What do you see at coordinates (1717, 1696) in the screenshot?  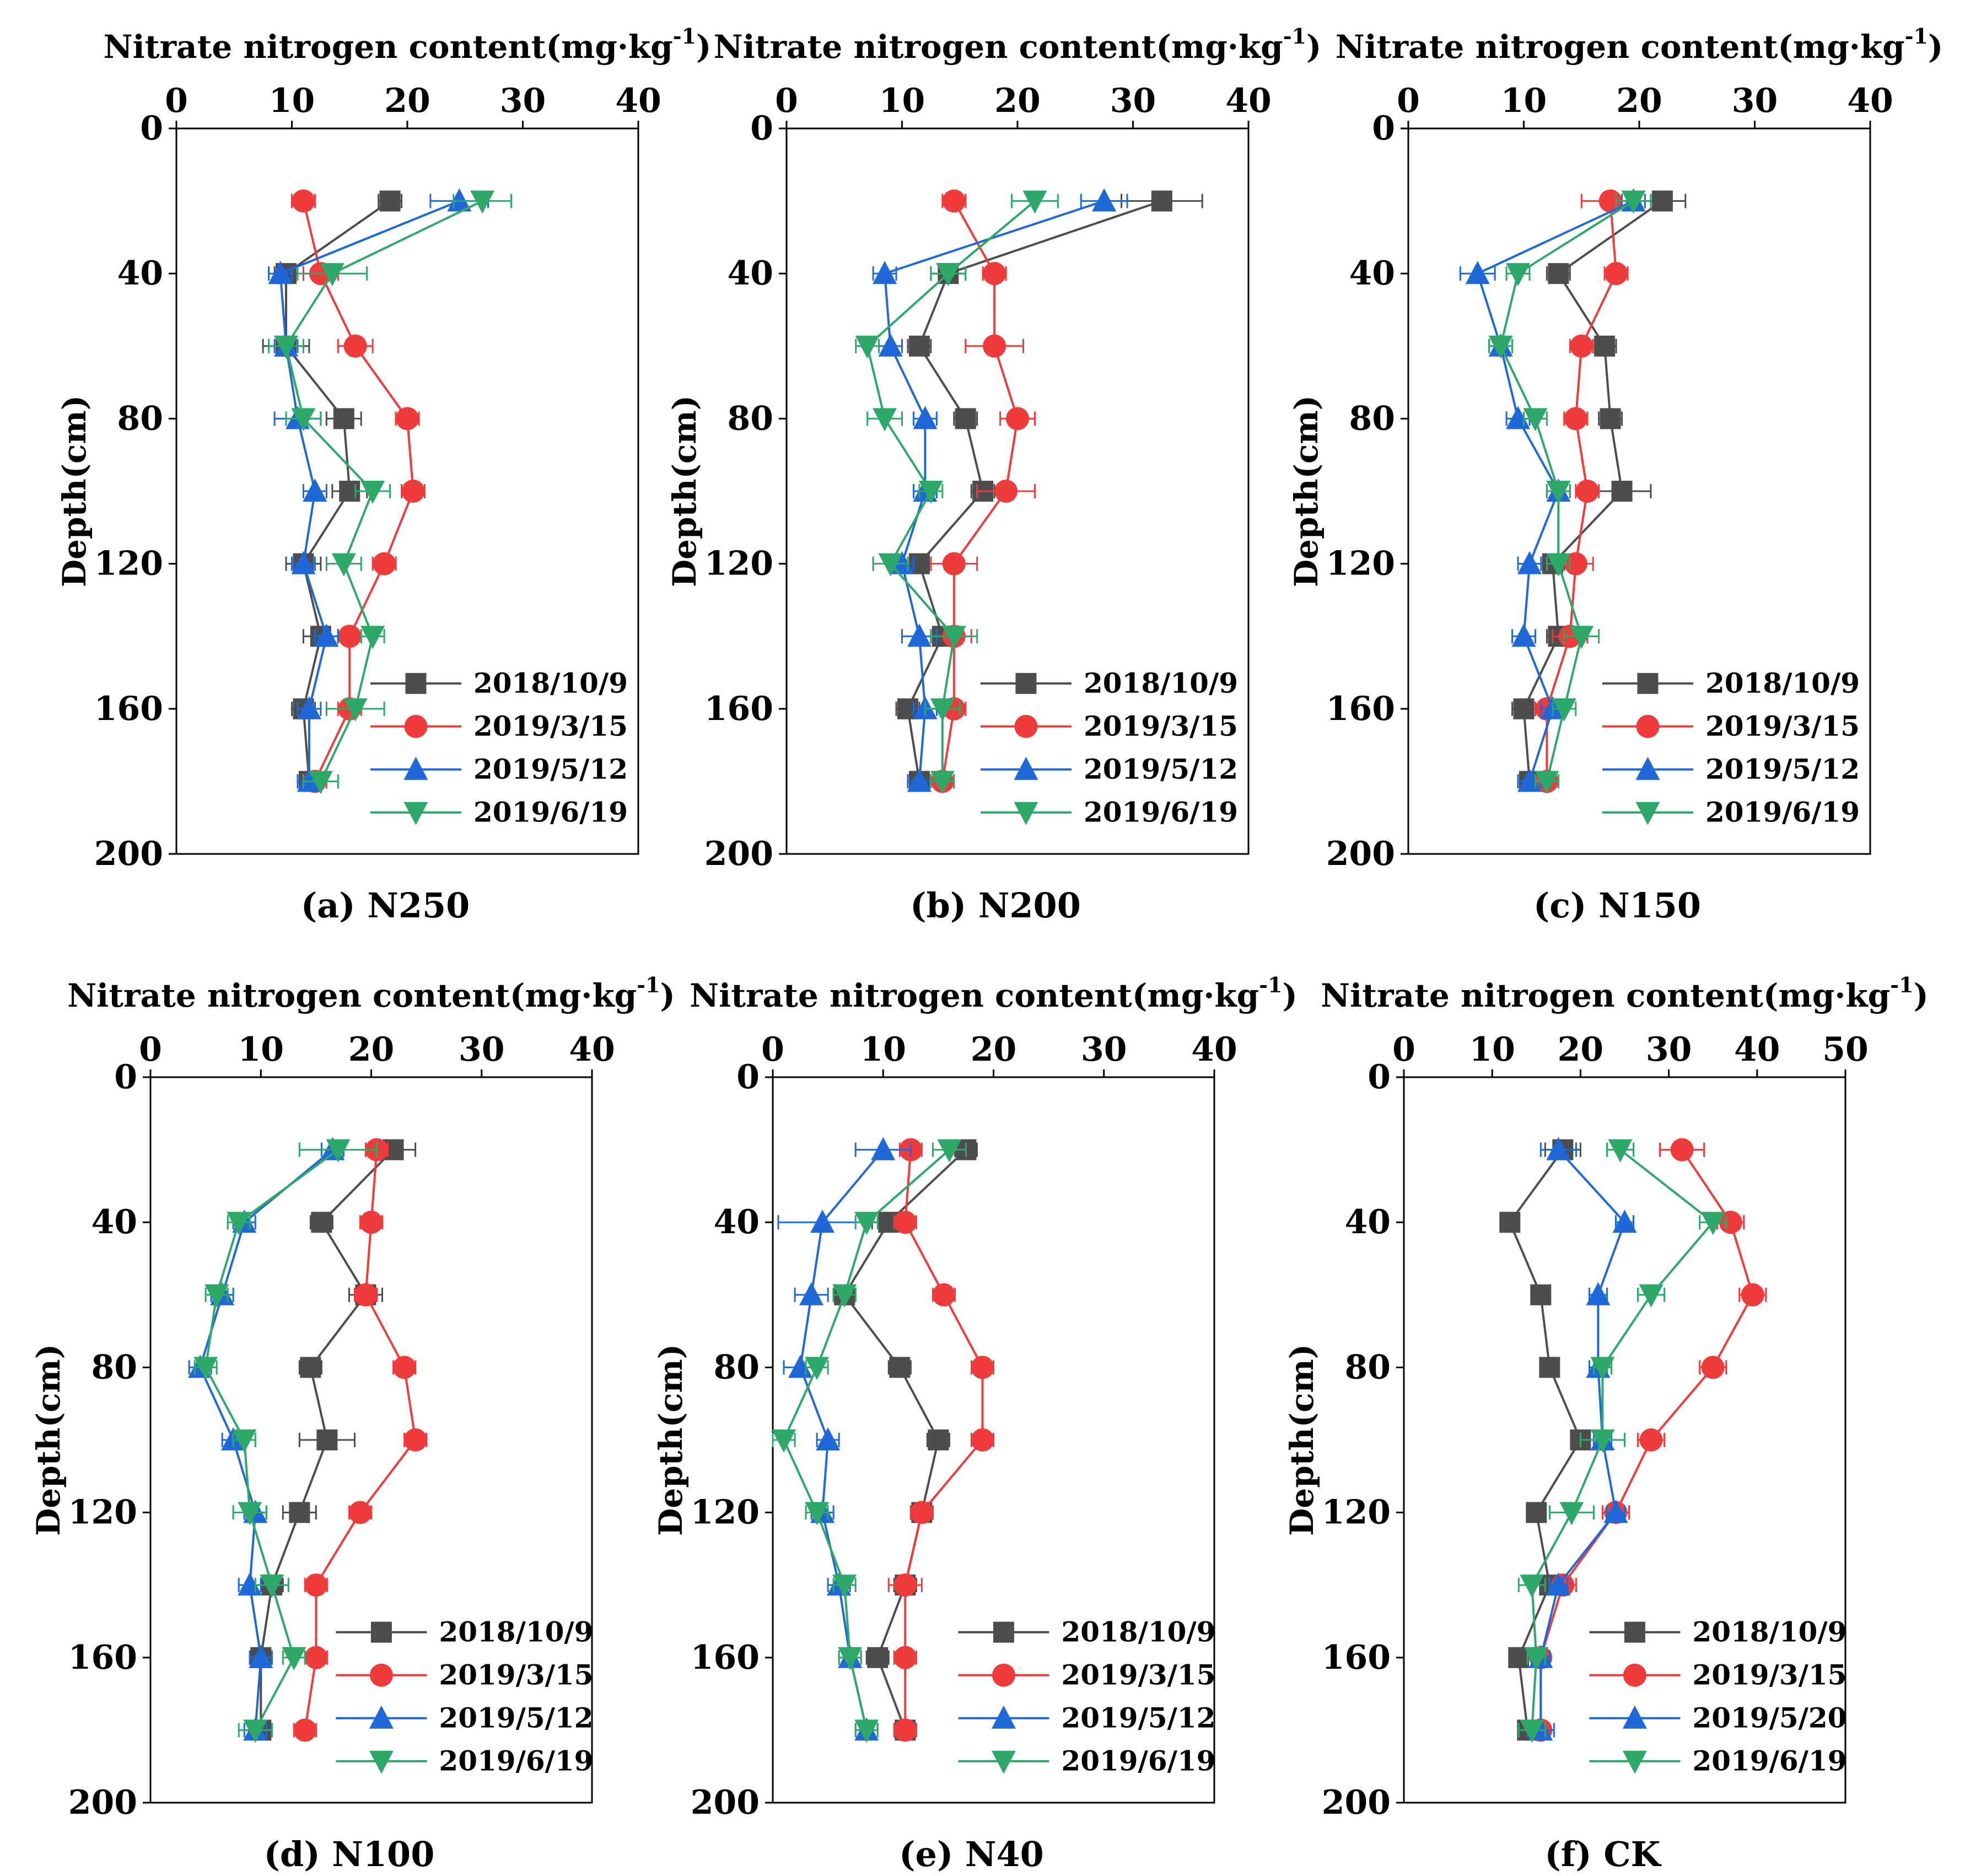 I see `legend: 2018/10/9 2019/3/15 2019/5/20 2019/6/19` at bounding box center [1717, 1696].